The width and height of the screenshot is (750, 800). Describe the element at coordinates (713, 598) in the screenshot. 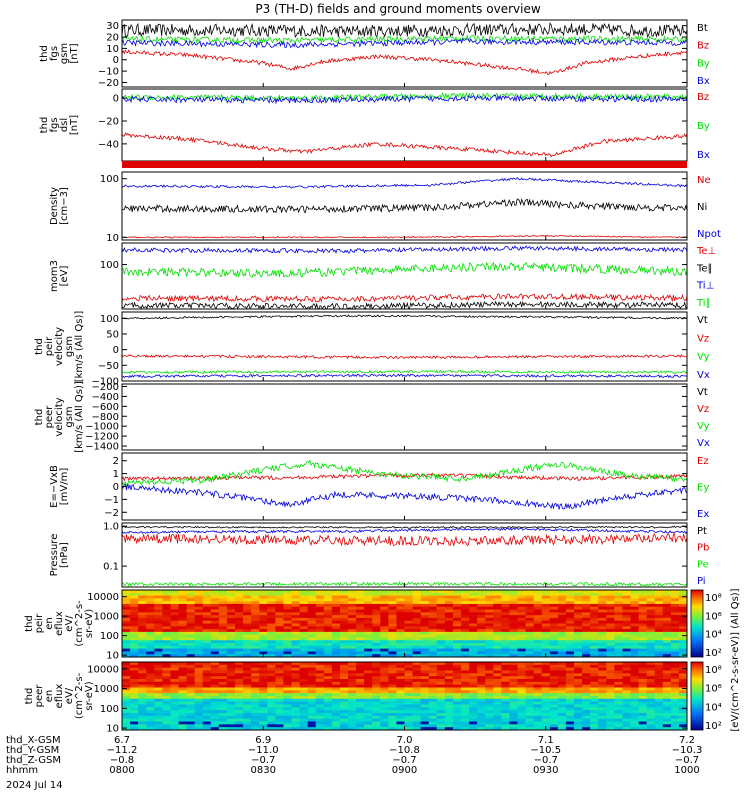

I see `colorbar-tick: 10⁸` at that location.